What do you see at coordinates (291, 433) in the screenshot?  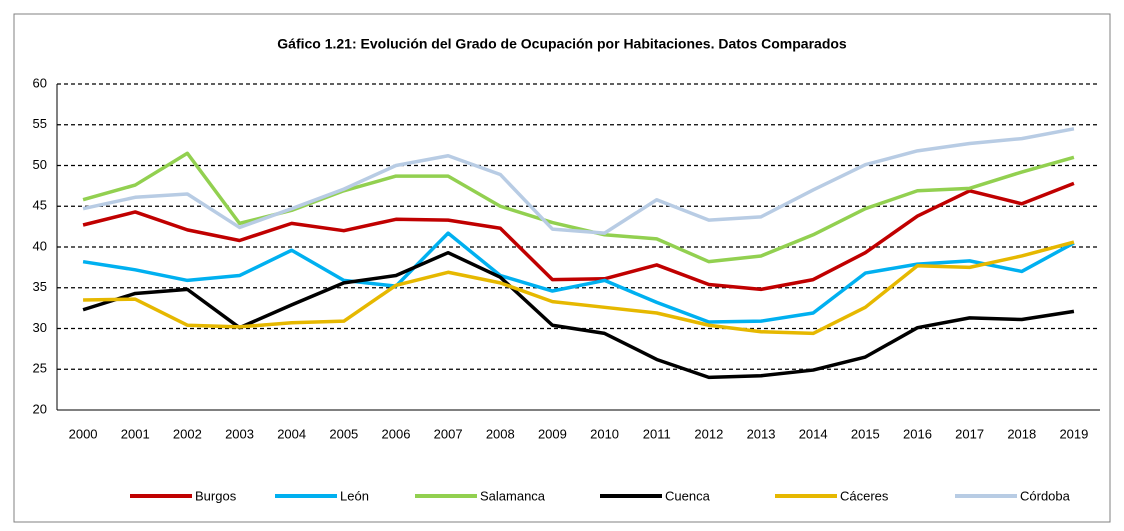 I see `x-tick-label: 2004` at bounding box center [291, 433].